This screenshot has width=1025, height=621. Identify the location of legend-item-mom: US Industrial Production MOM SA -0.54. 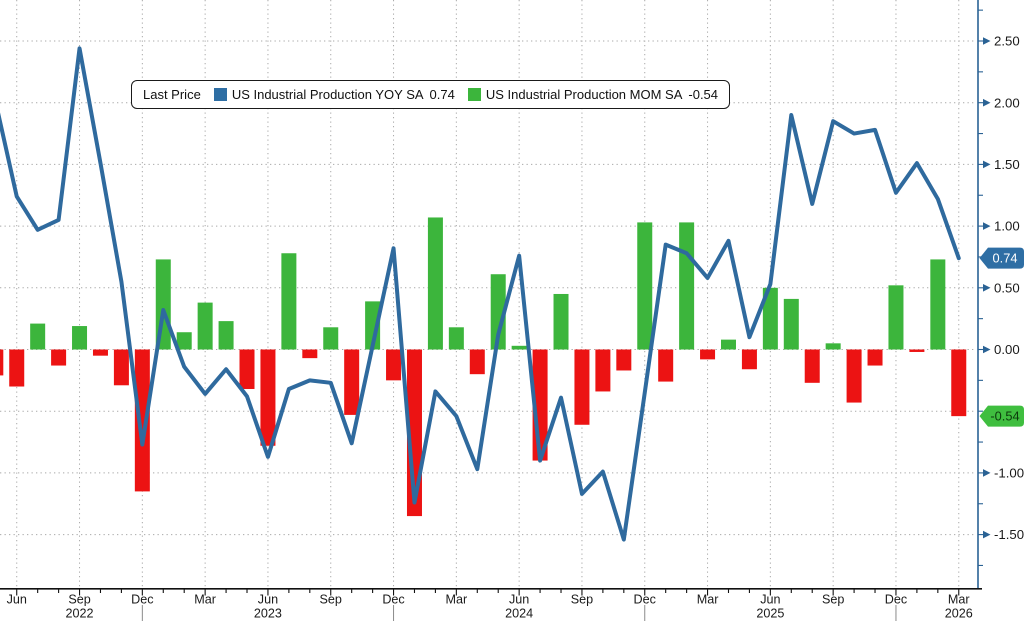
(593, 94).